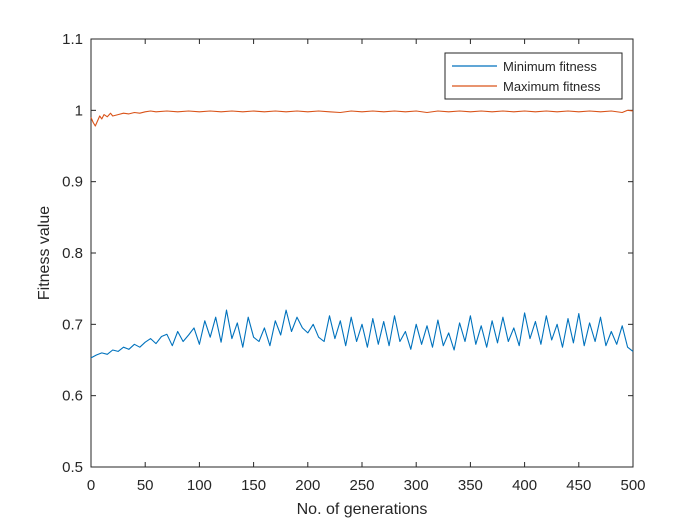 This screenshot has width=700, height=525. What do you see at coordinates (79, 110) in the screenshot?
I see `y-tick-label: 1` at bounding box center [79, 110].